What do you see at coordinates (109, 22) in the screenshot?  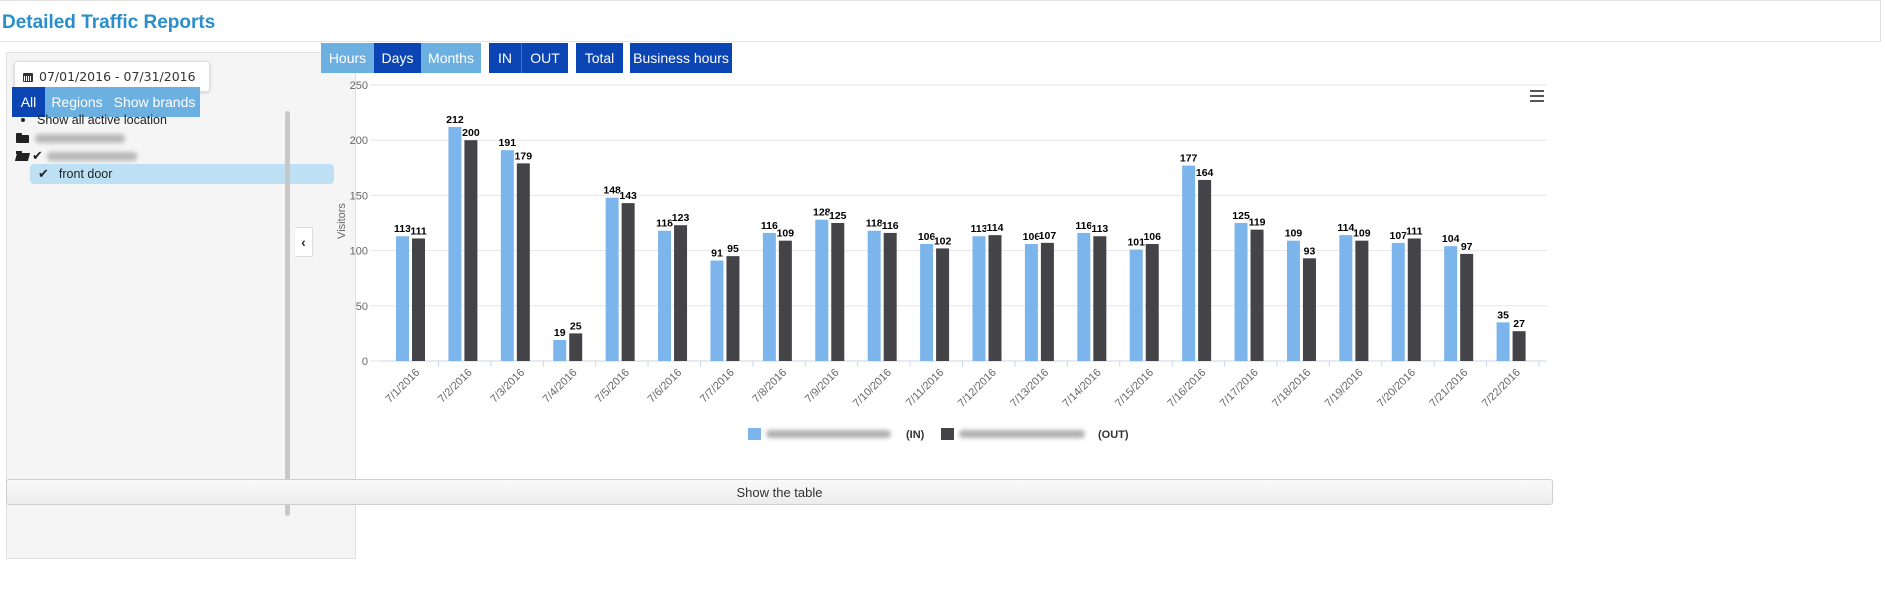 I see `page-title: Detailed Traffic Reports` at bounding box center [109, 22].